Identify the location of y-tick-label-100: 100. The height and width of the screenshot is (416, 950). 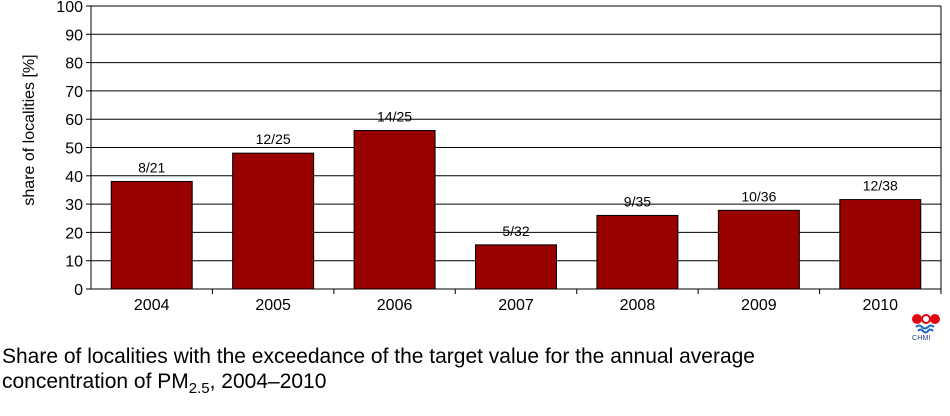
(69, 8).